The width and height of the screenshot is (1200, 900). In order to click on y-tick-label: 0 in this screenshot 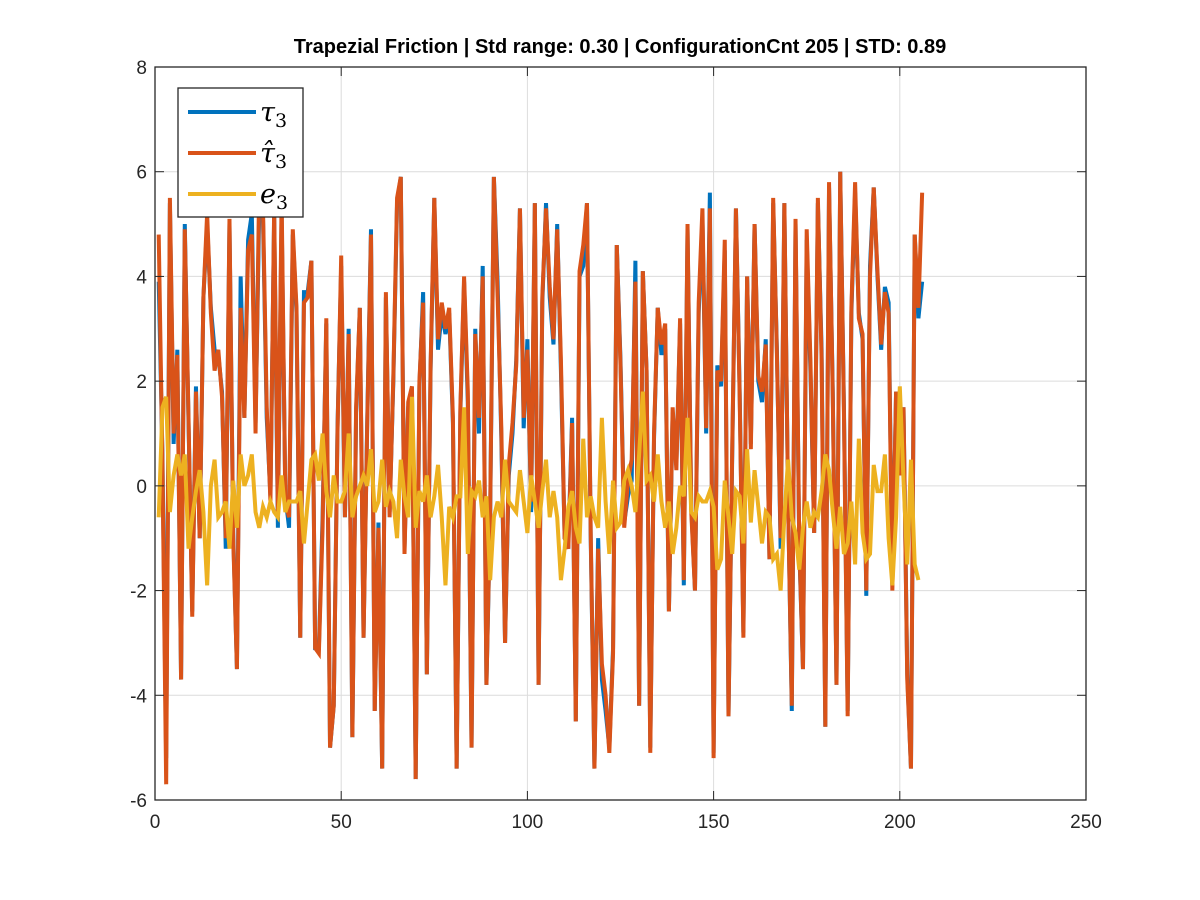, I will do `click(141, 487)`.